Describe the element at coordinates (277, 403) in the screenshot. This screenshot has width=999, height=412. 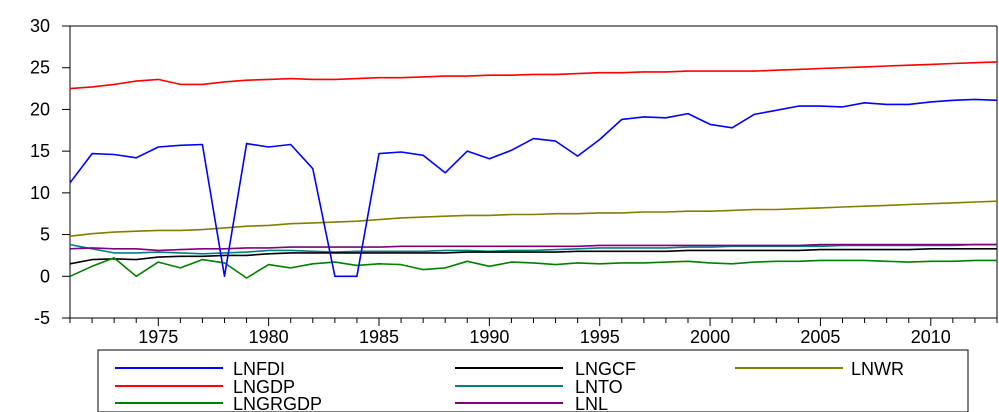
I see `legend-label-lngrgdp: LNGRGDP` at that location.